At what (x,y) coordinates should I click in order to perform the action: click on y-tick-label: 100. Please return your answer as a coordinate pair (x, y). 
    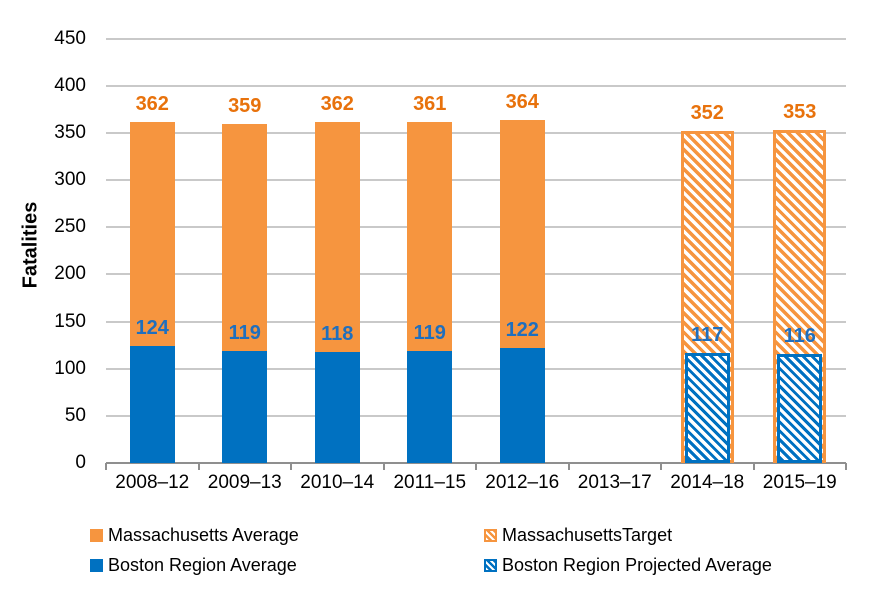
    Looking at the image, I should click on (70, 368).